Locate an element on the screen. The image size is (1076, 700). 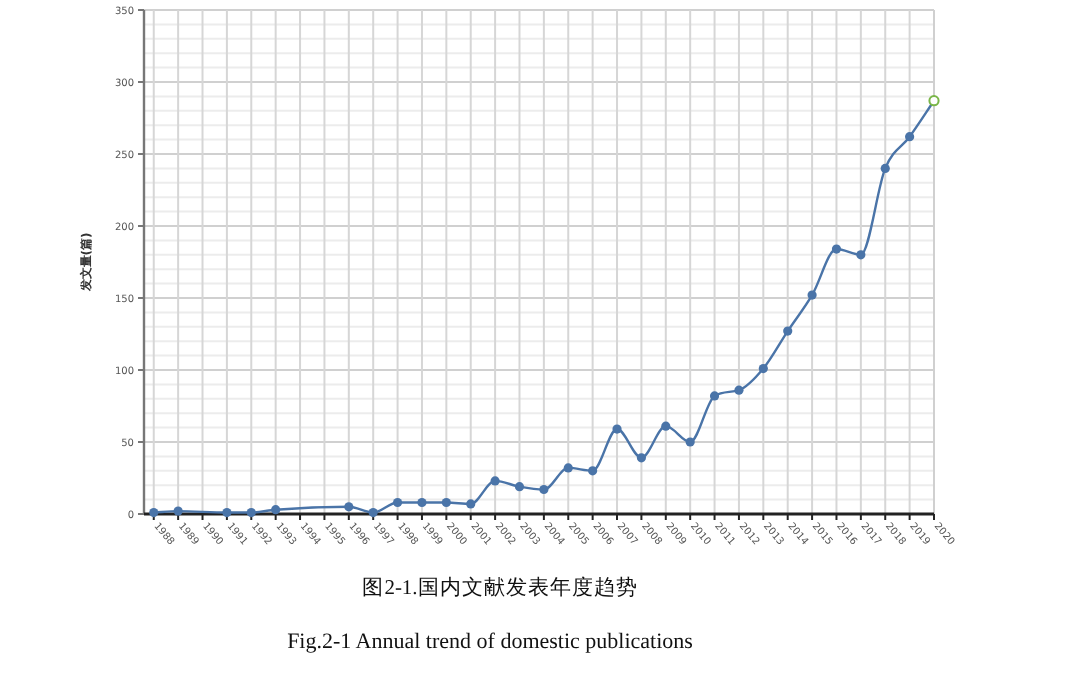
text: Fig.2-1 Annual trend of domestic publications is located at coordinates (490, 642).